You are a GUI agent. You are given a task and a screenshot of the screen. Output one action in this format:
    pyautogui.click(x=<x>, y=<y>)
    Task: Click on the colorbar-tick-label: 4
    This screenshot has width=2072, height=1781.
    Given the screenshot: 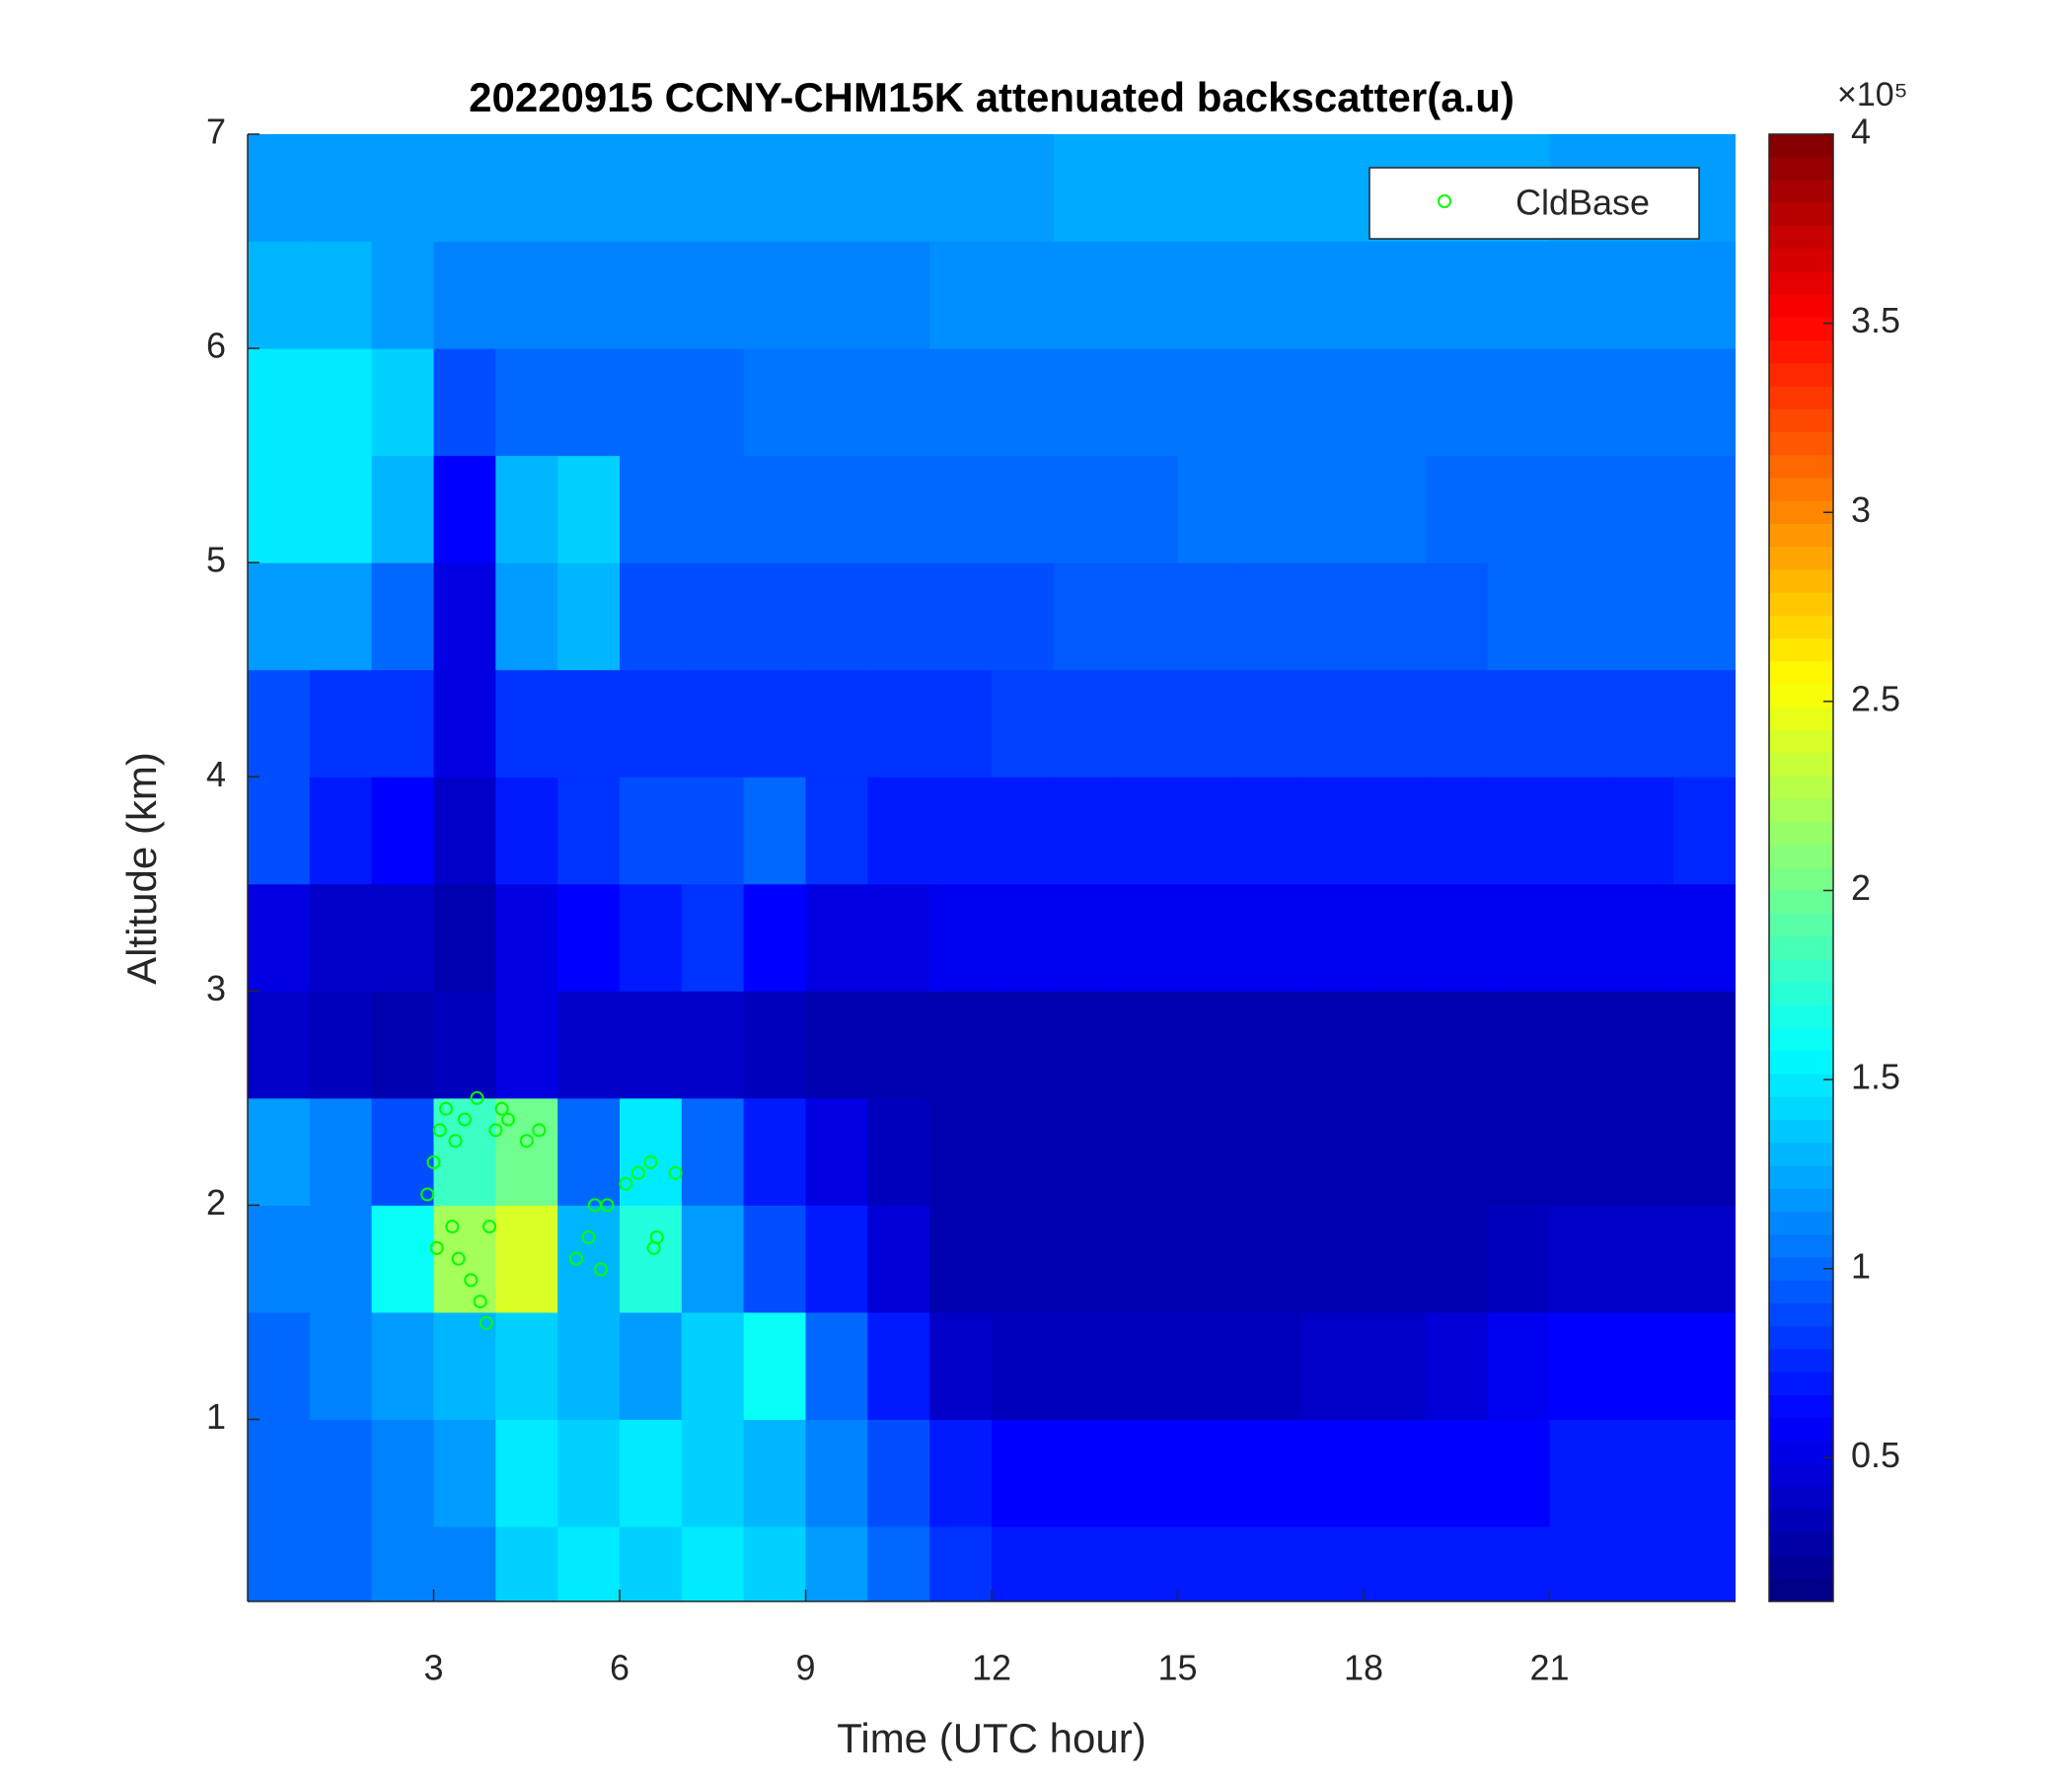 What is the action you would take?
    pyautogui.click(x=1861, y=131)
    